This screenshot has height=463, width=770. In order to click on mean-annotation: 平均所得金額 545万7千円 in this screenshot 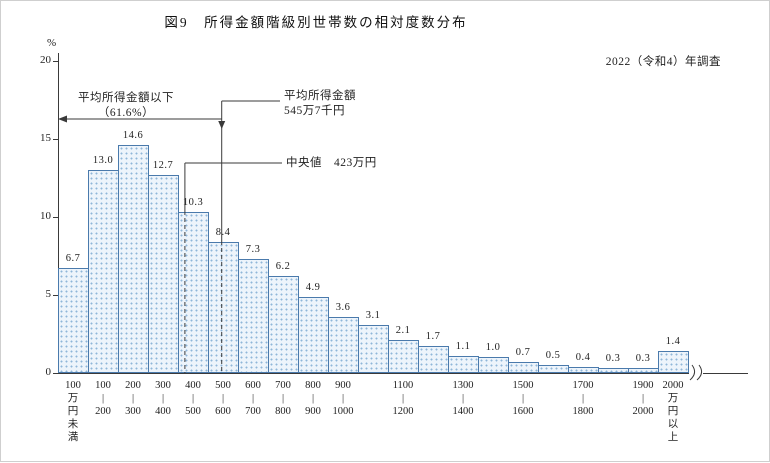, I will do `click(320, 104)`.